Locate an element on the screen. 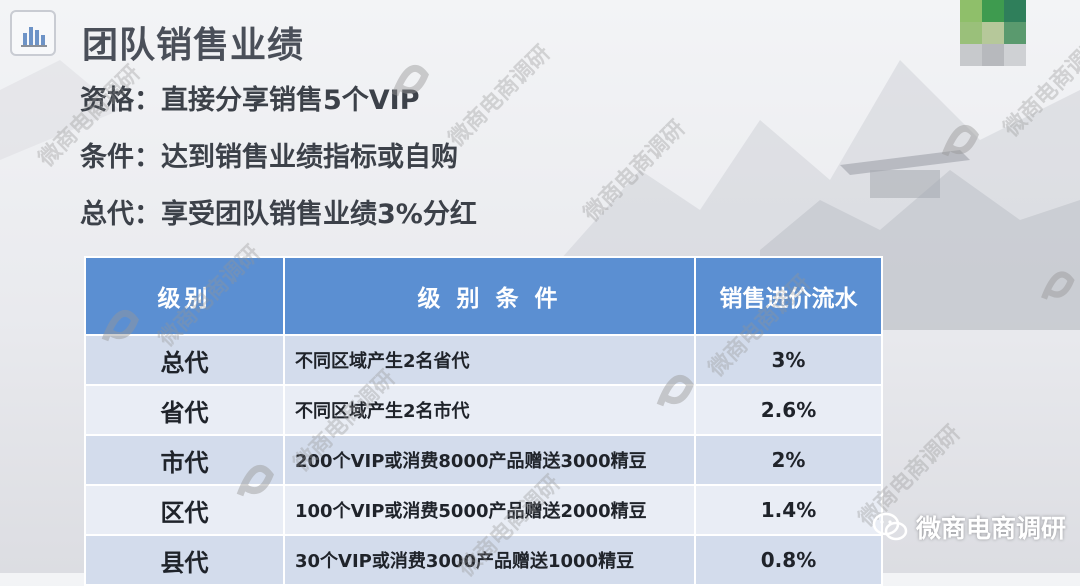  condition-cell: 不同区域产生2名省代 is located at coordinates (489, 360).